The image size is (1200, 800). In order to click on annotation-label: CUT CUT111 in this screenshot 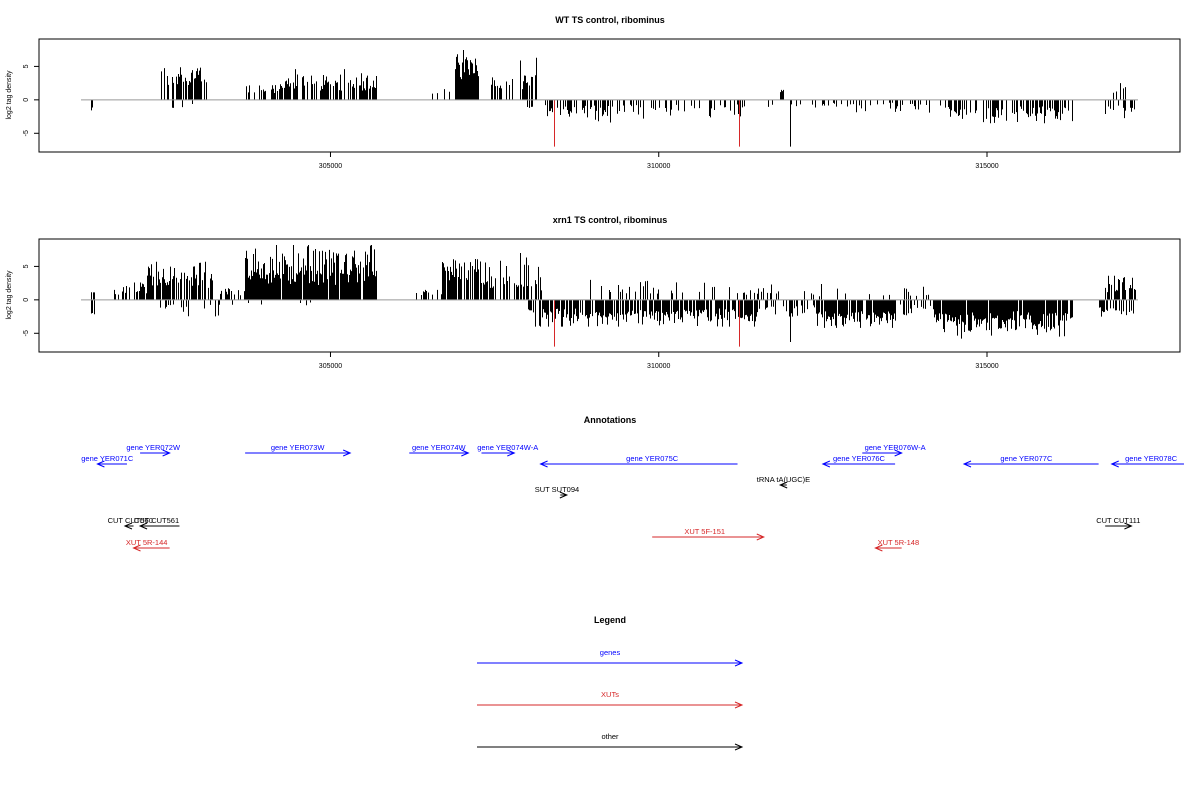, I will do `click(1118, 520)`.